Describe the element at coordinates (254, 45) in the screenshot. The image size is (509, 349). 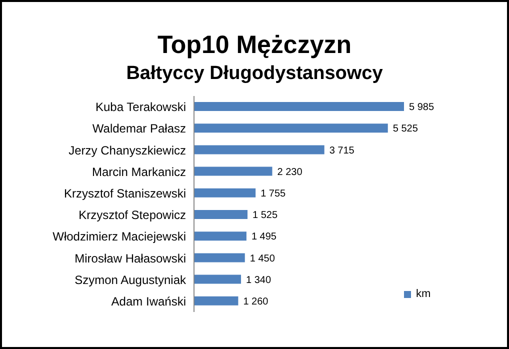
I see `chart-title: Top10 Mężczyzn` at that location.